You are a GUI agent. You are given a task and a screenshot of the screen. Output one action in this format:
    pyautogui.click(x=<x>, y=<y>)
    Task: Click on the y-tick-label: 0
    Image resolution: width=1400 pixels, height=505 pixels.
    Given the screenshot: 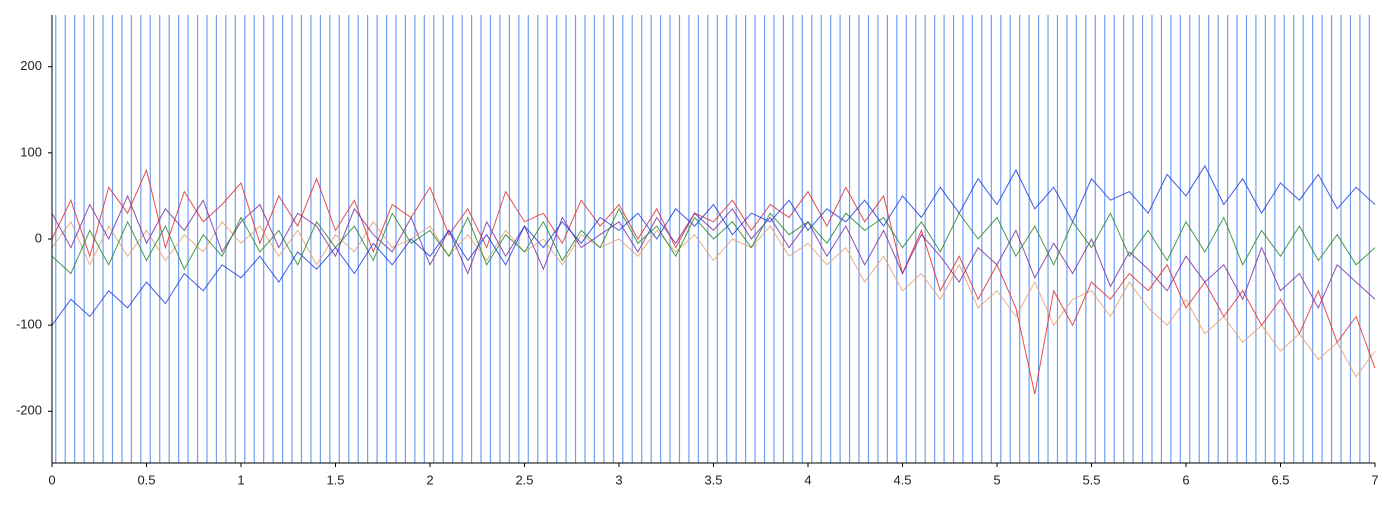 What is the action you would take?
    pyautogui.click(x=38, y=237)
    